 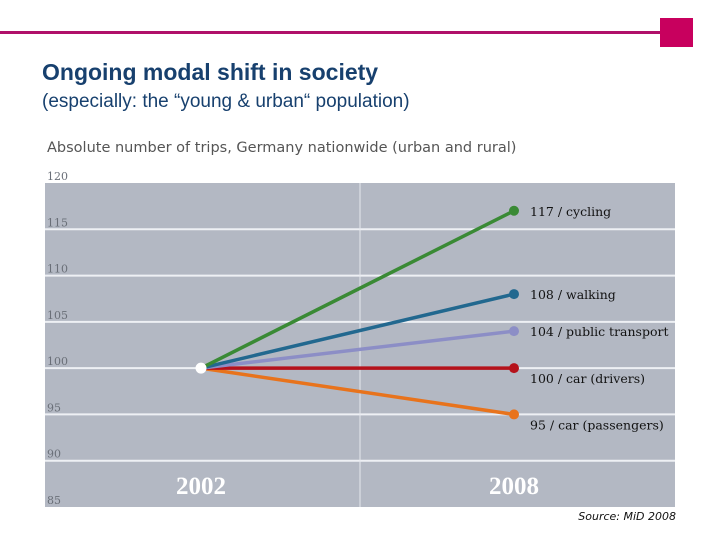 What do you see at coordinates (570, 211) in the screenshot?
I see `series-label-cycling: 117 / cycling` at bounding box center [570, 211].